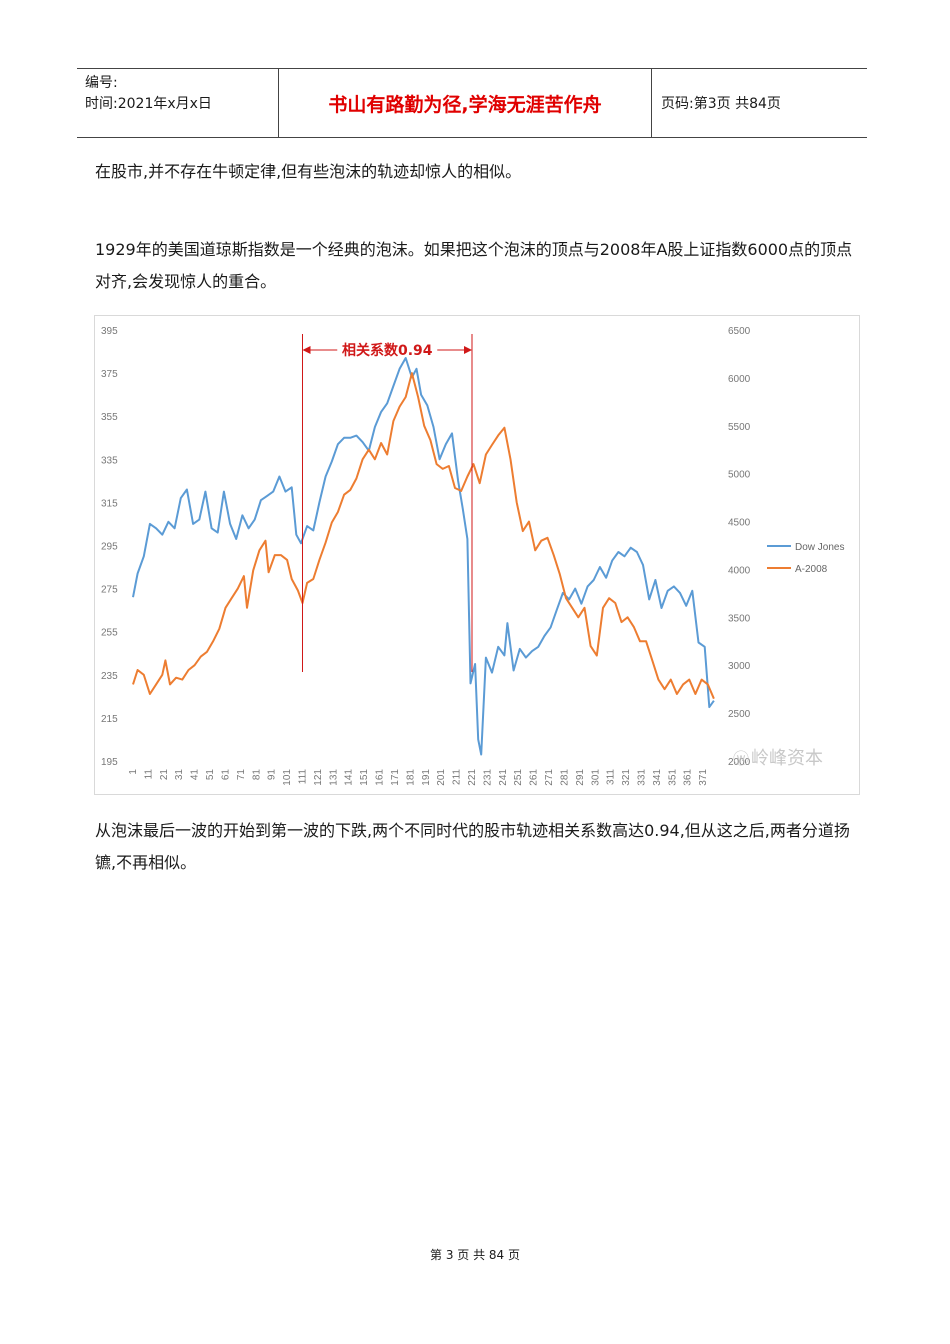 The height and width of the screenshot is (1344, 950). Describe the element at coordinates (739, 475) in the screenshot. I see `y-right-tick-label: 5000` at that location.